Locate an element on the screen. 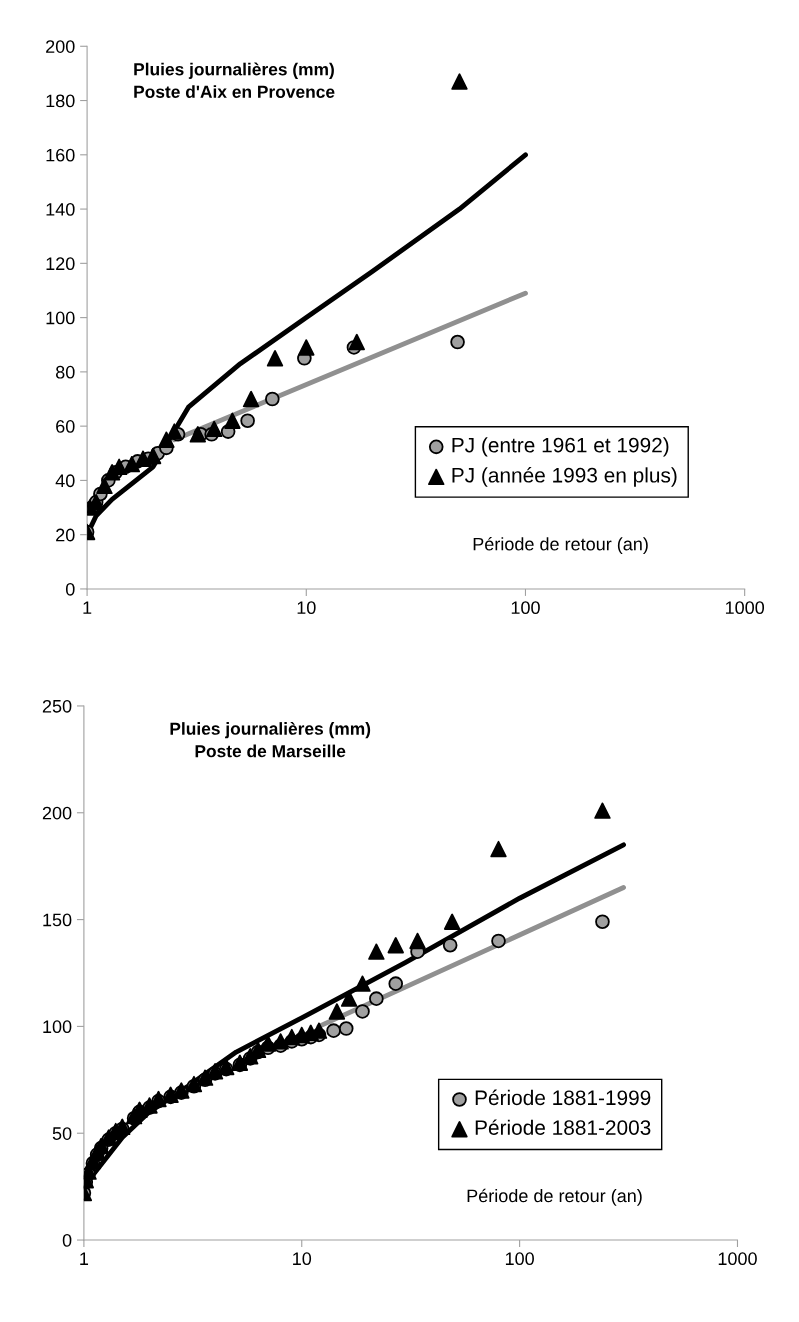 This screenshot has height=1322, width=799. y-tick-label: 140 is located at coordinates (60, 209).